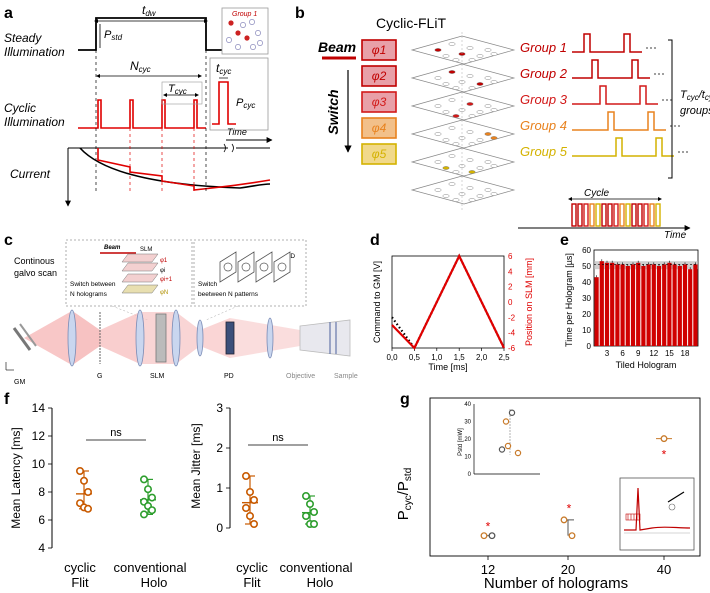 Image resolution: width=710 pixels, height=593 pixels. Describe the element at coordinates (34, 52) in the screenshot. I see `steady-label-2: Illumination` at that location.